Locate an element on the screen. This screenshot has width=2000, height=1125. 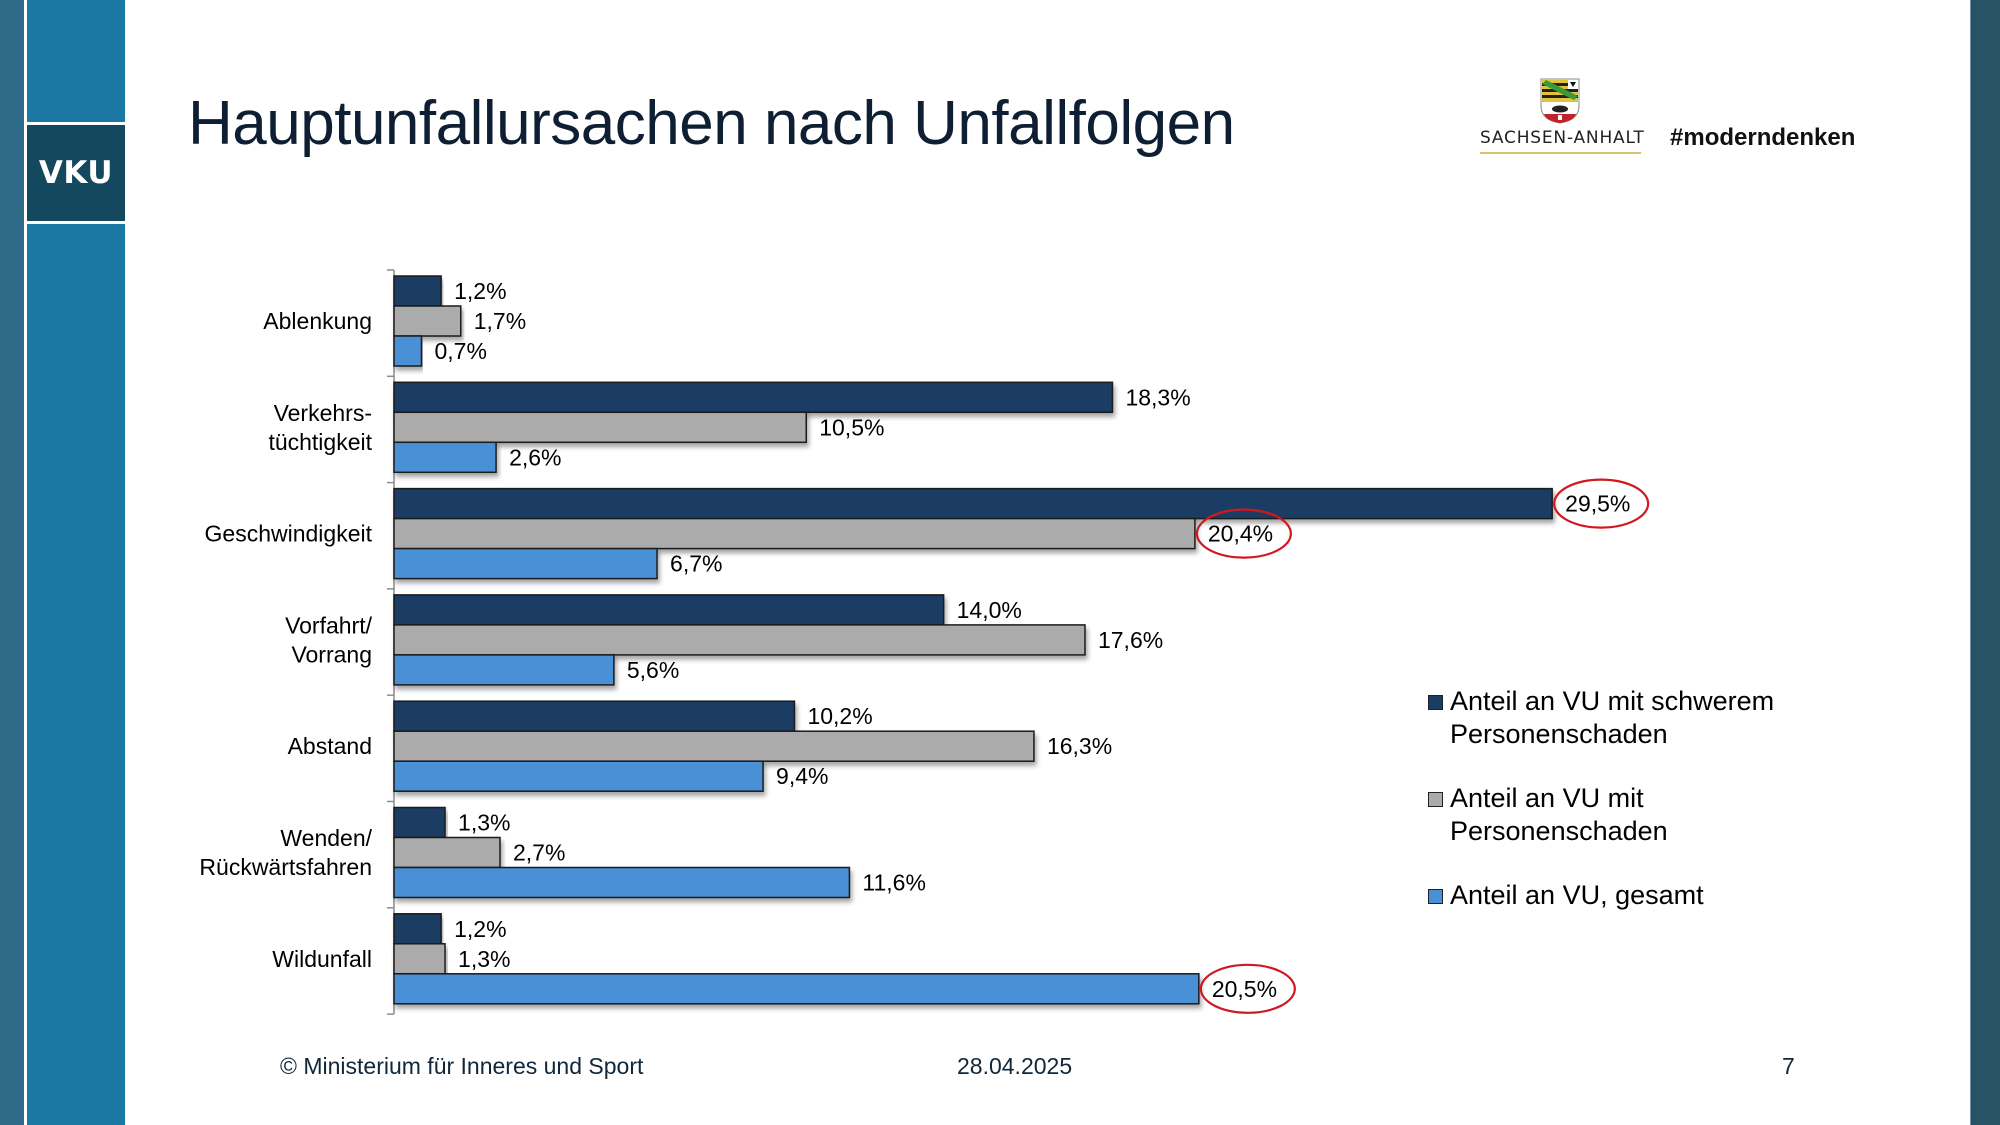
category-label: Verkehrs-tüchtigkeit is located at coordinates (320, 427).